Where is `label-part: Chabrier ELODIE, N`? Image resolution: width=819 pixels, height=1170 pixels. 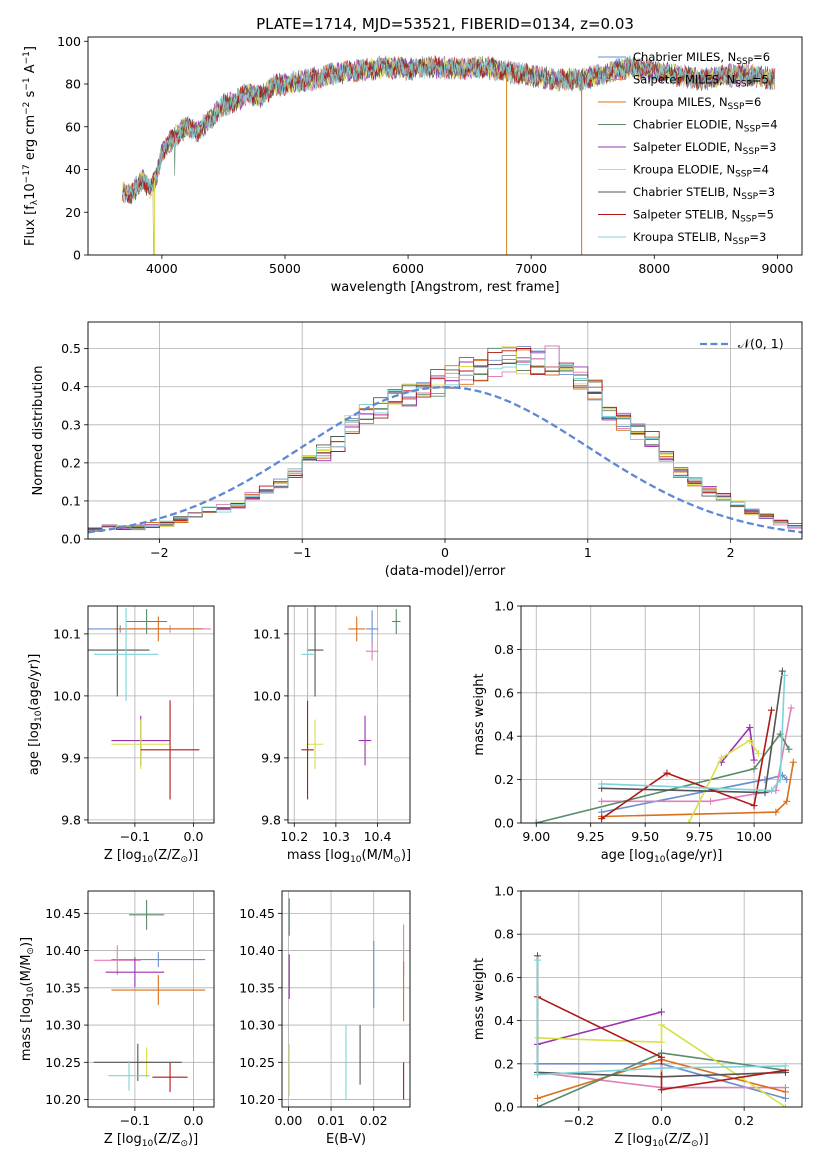 label-part: Chabrier ELODIE, N is located at coordinates (688, 125).